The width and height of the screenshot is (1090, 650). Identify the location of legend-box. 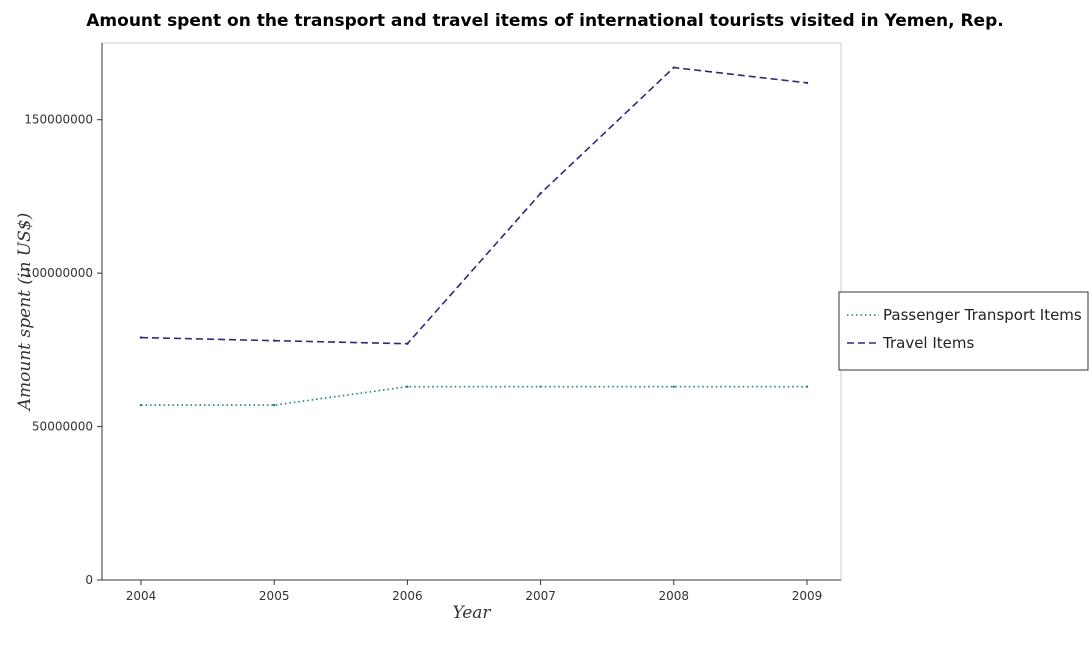
(963, 331).